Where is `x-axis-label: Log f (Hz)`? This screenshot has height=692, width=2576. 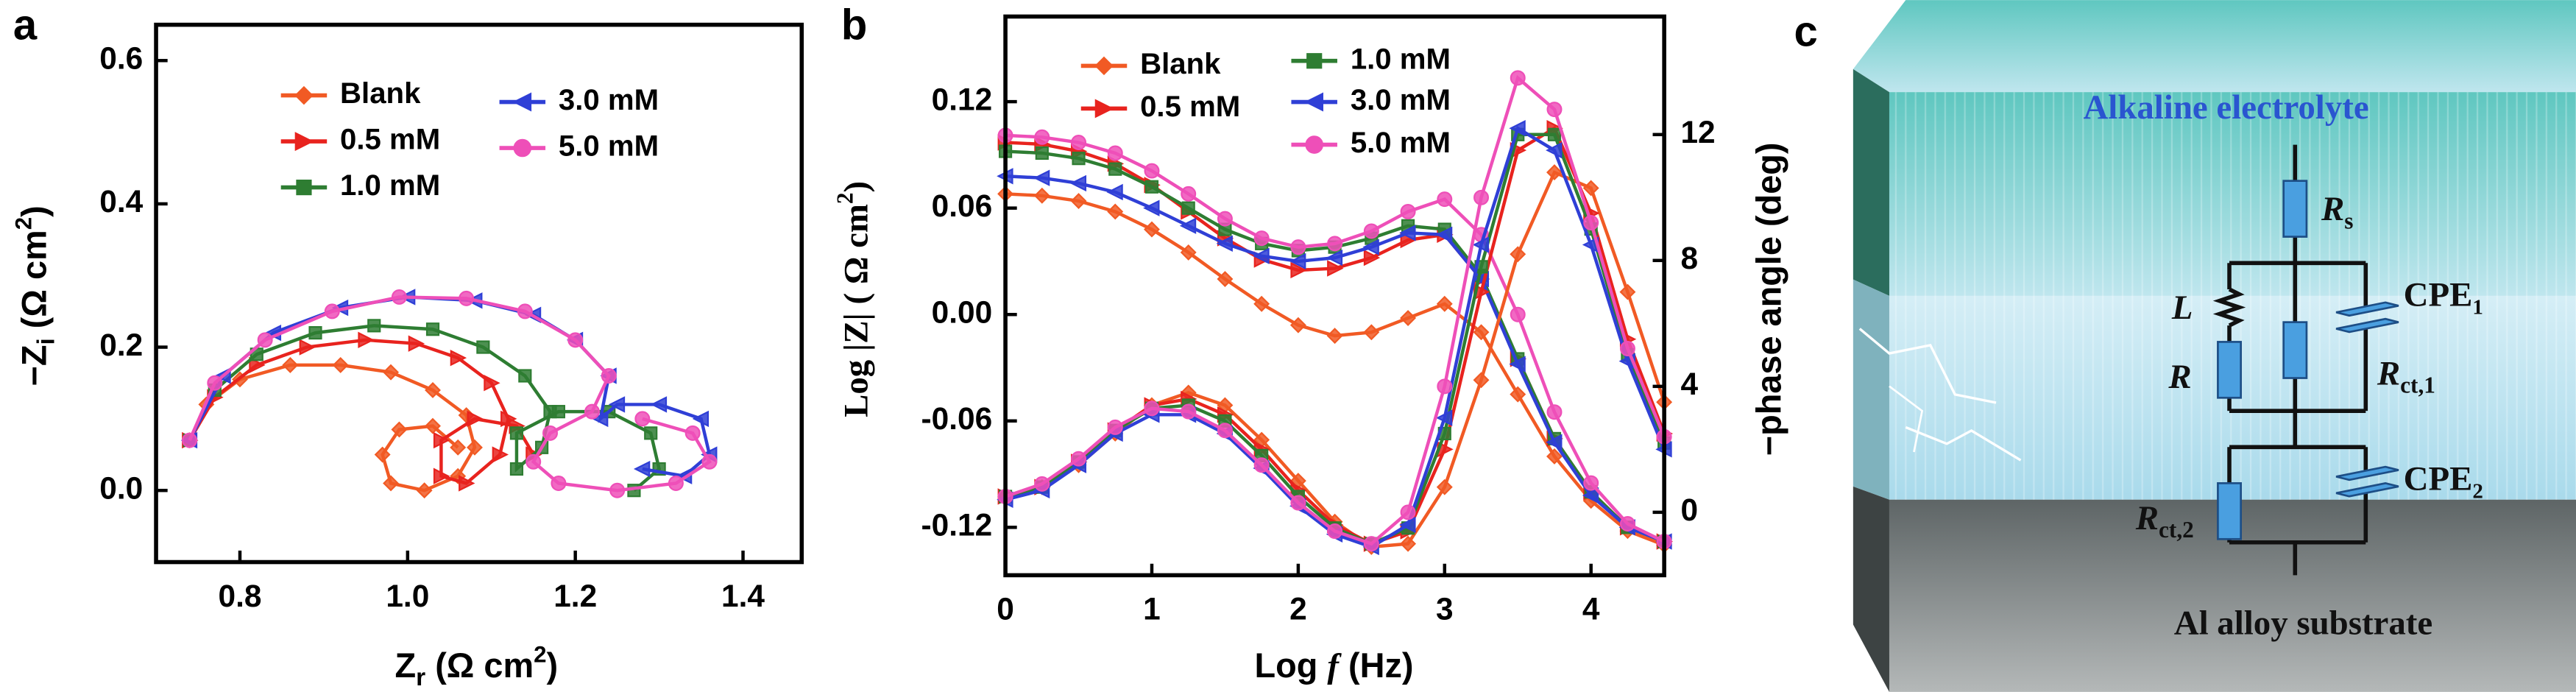 x-axis-label: Log f (Hz) is located at coordinates (1333, 665).